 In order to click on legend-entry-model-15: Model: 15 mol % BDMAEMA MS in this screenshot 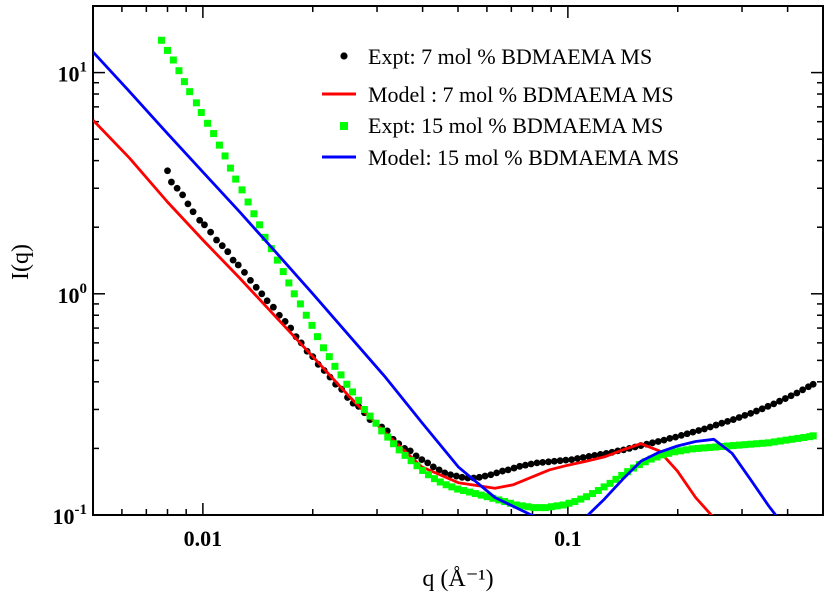, I will do `click(500, 157)`.